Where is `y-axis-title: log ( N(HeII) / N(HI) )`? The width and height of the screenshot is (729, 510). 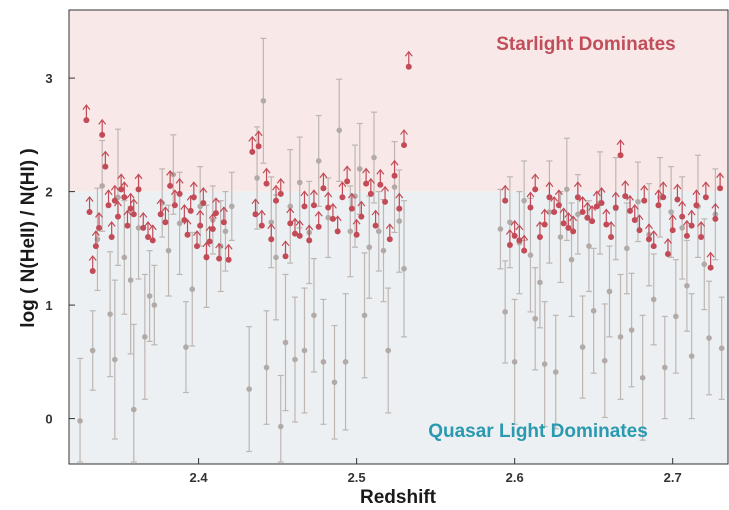
y-axis-title: log ( N(HeII) / N(HI) ) is located at coordinates (28, 237).